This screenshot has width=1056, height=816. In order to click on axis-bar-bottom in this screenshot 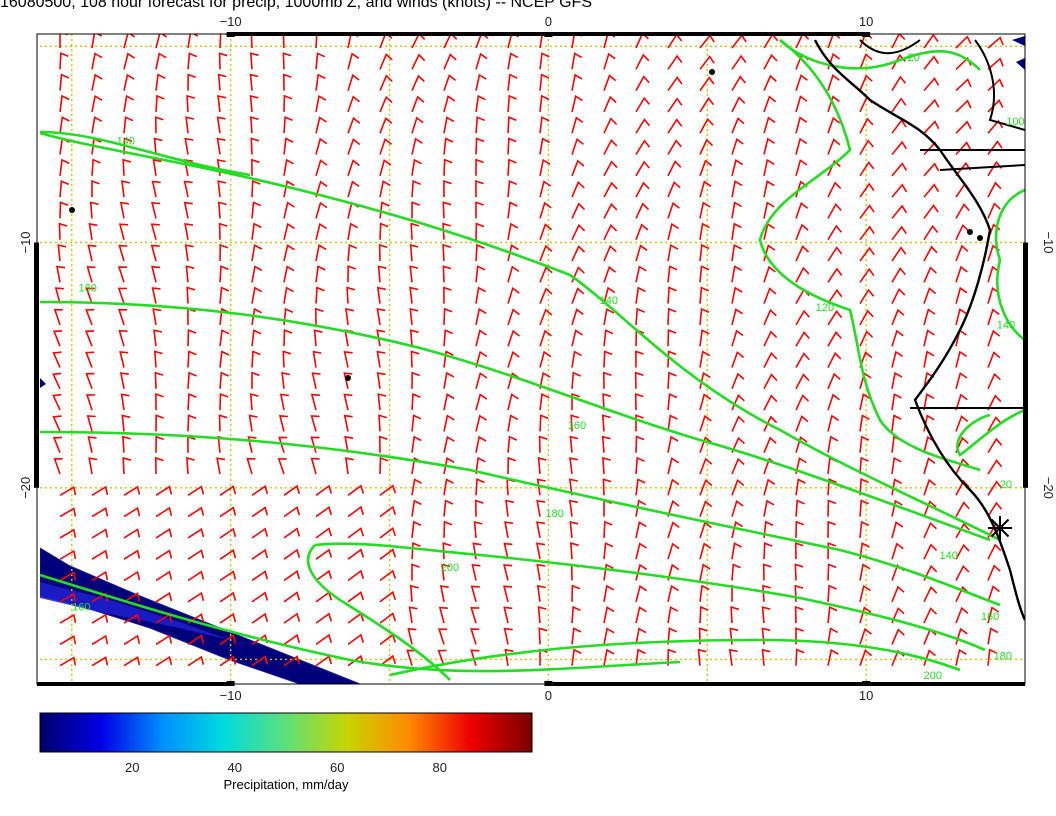, I will do `click(134, 684)`.